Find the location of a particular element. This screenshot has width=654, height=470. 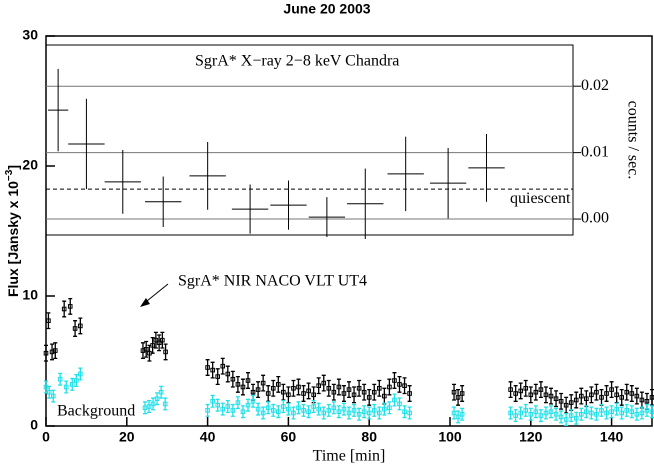

y-tick-label: 0.02 is located at coordinates (595, 85).